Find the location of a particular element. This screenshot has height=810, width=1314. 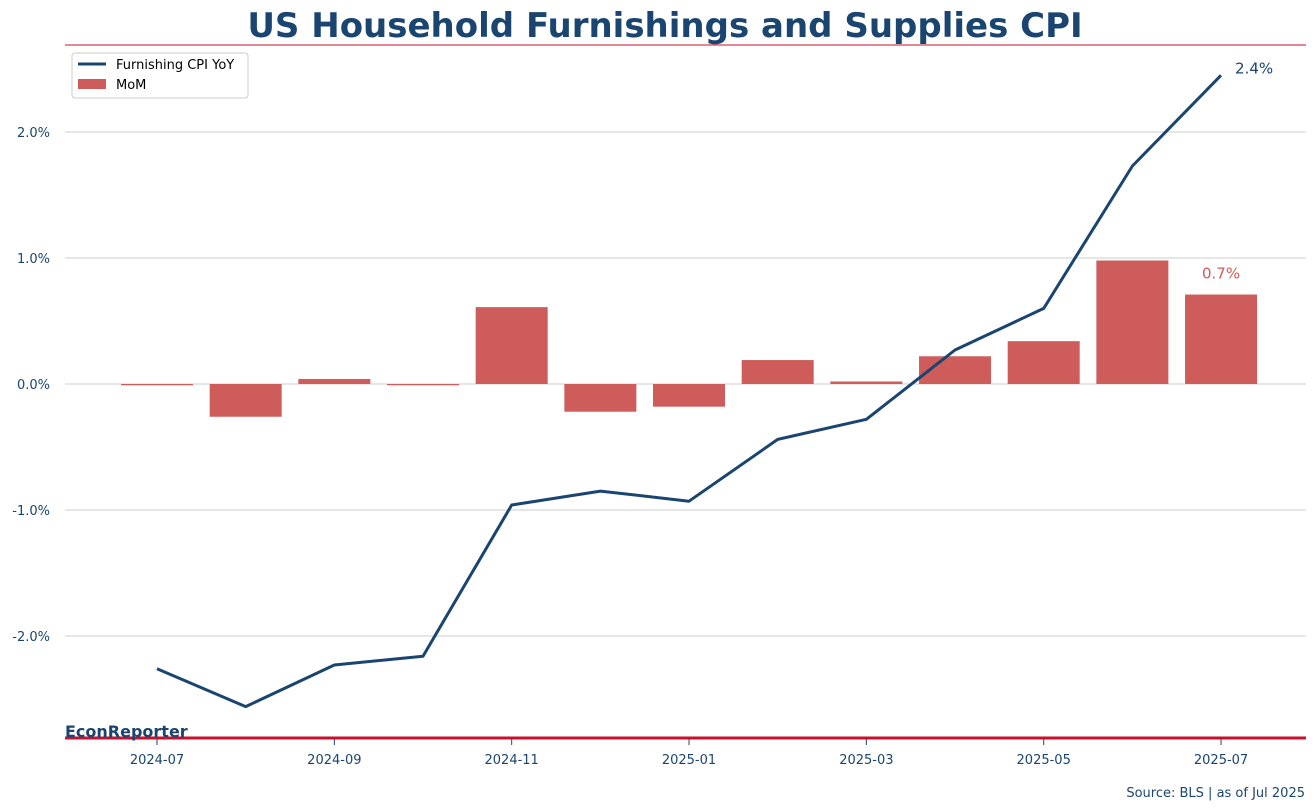

yoy-last-value-label: 2.4% is located at coordinates (1254, 68).